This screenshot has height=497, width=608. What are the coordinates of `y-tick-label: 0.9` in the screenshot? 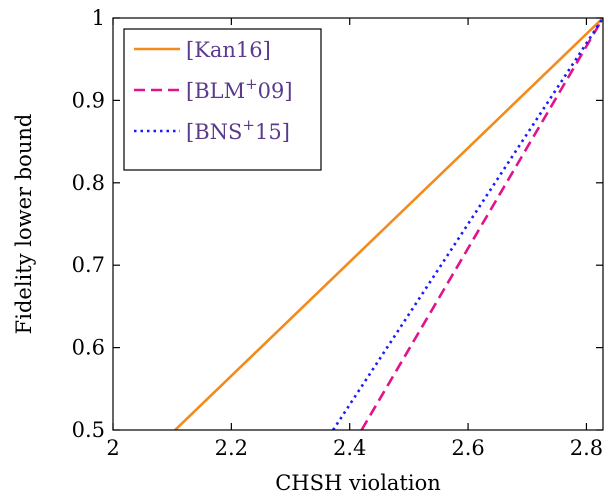 It's located at (88, 100).